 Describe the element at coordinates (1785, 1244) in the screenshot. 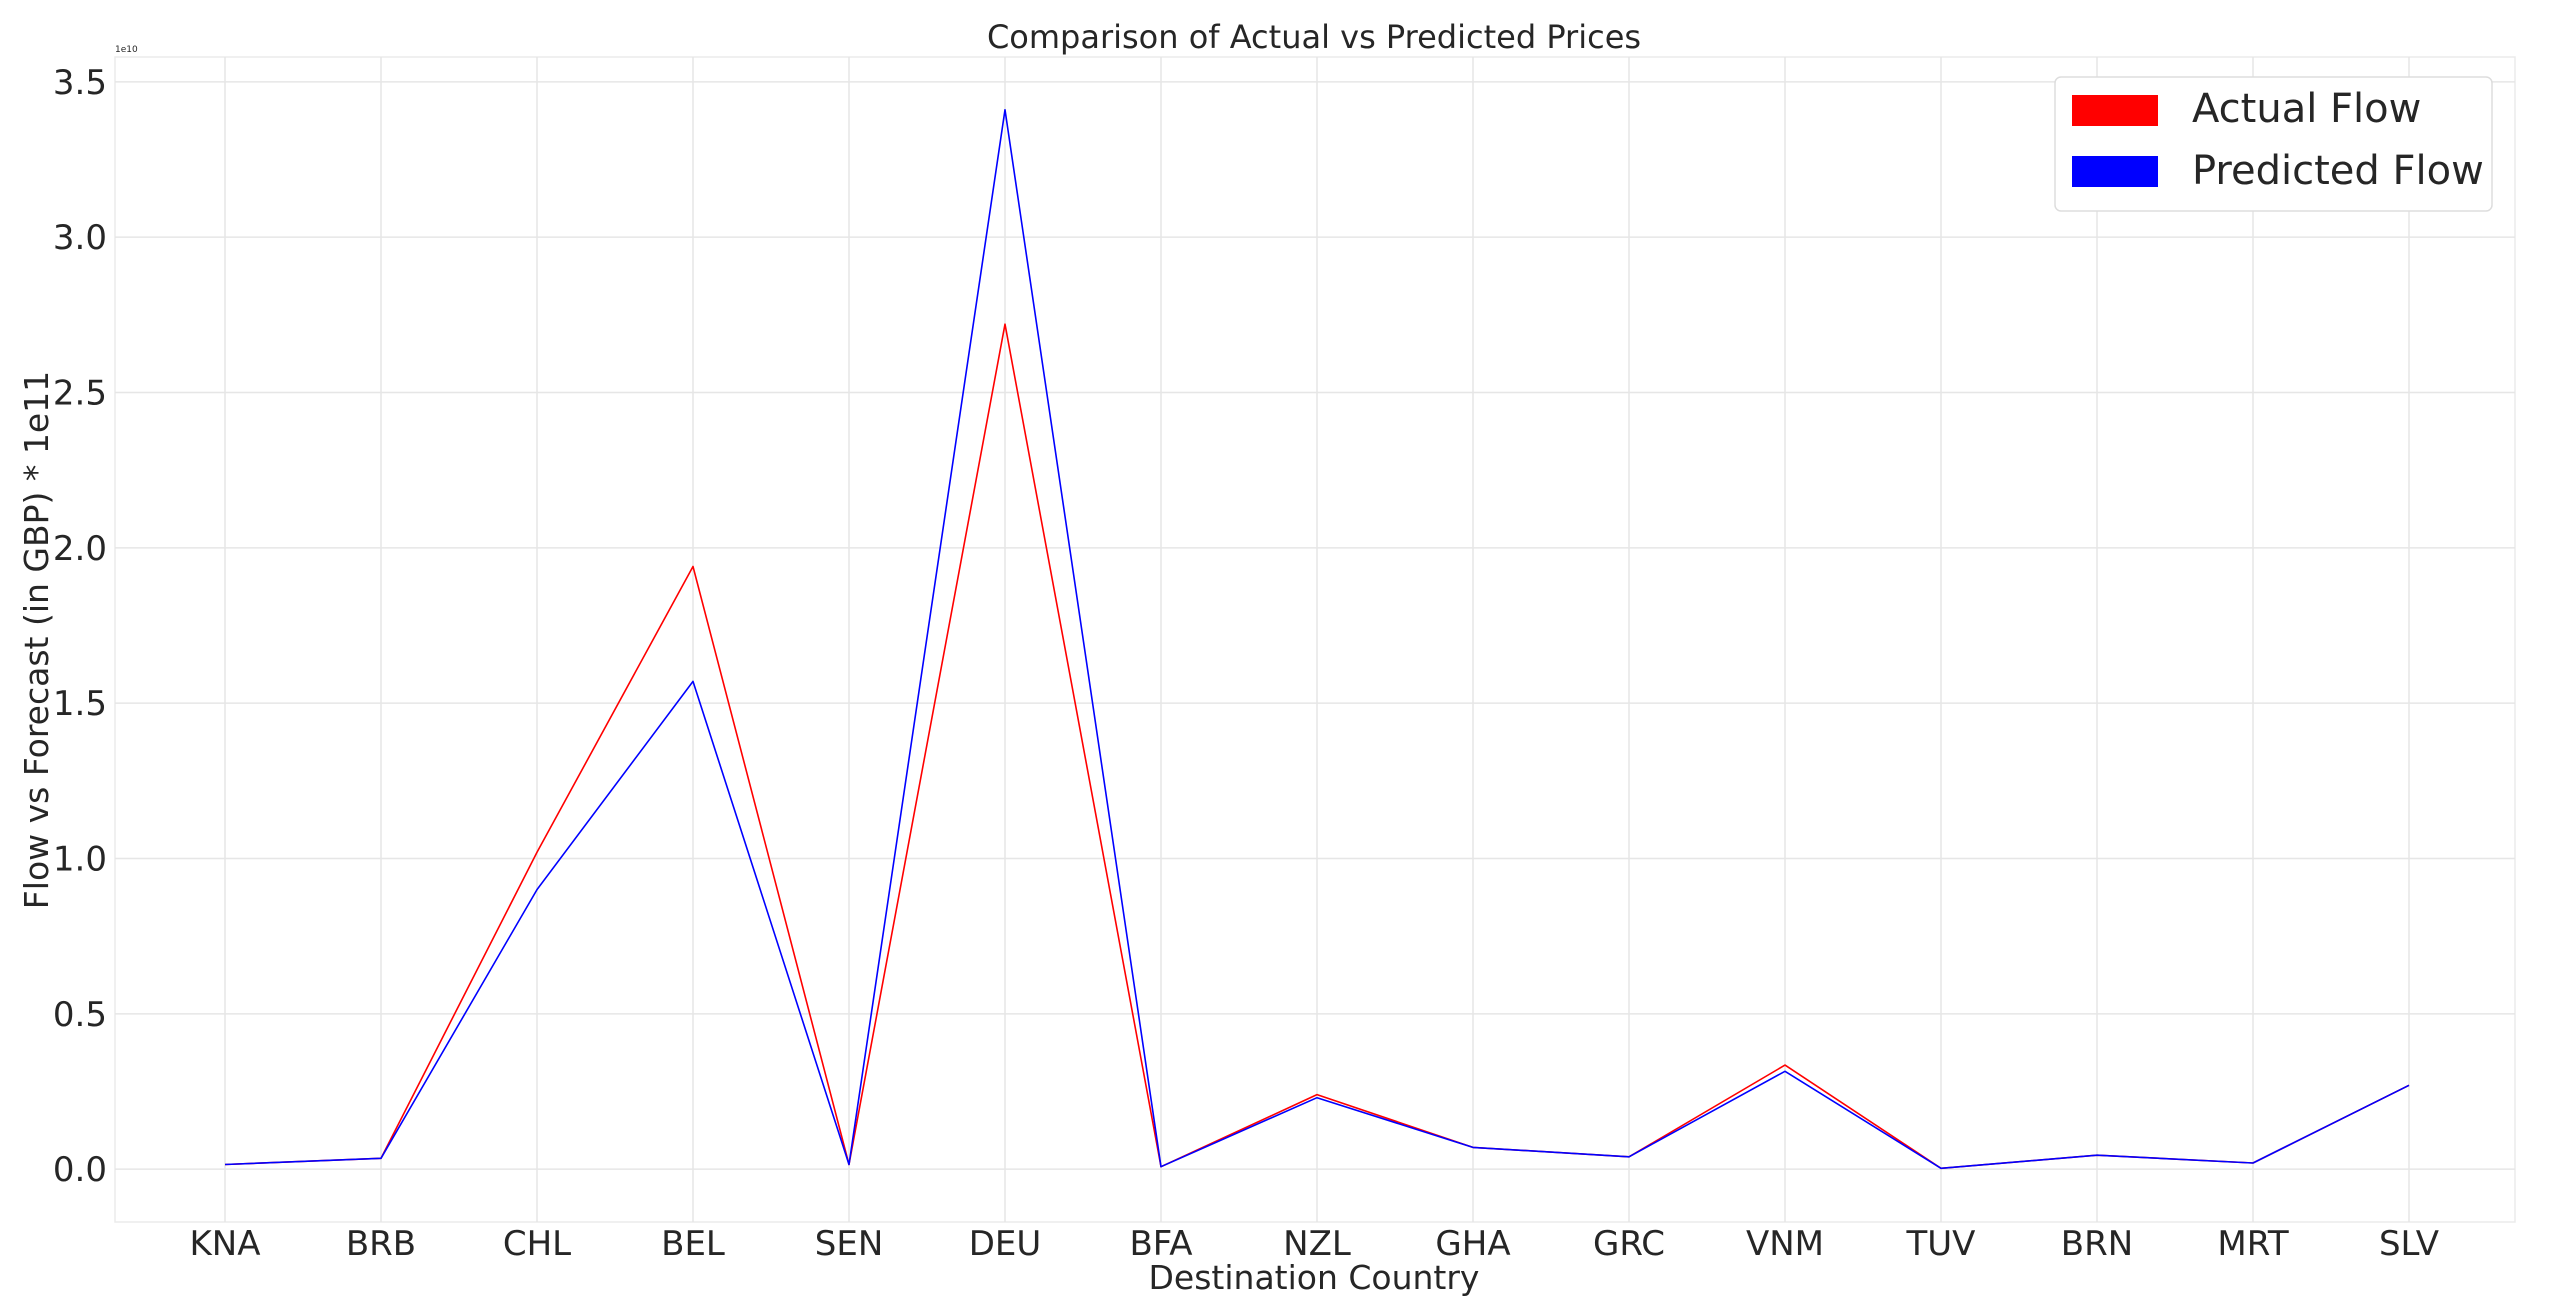

I see `x-tick-label-vnm: VNM` at that location.